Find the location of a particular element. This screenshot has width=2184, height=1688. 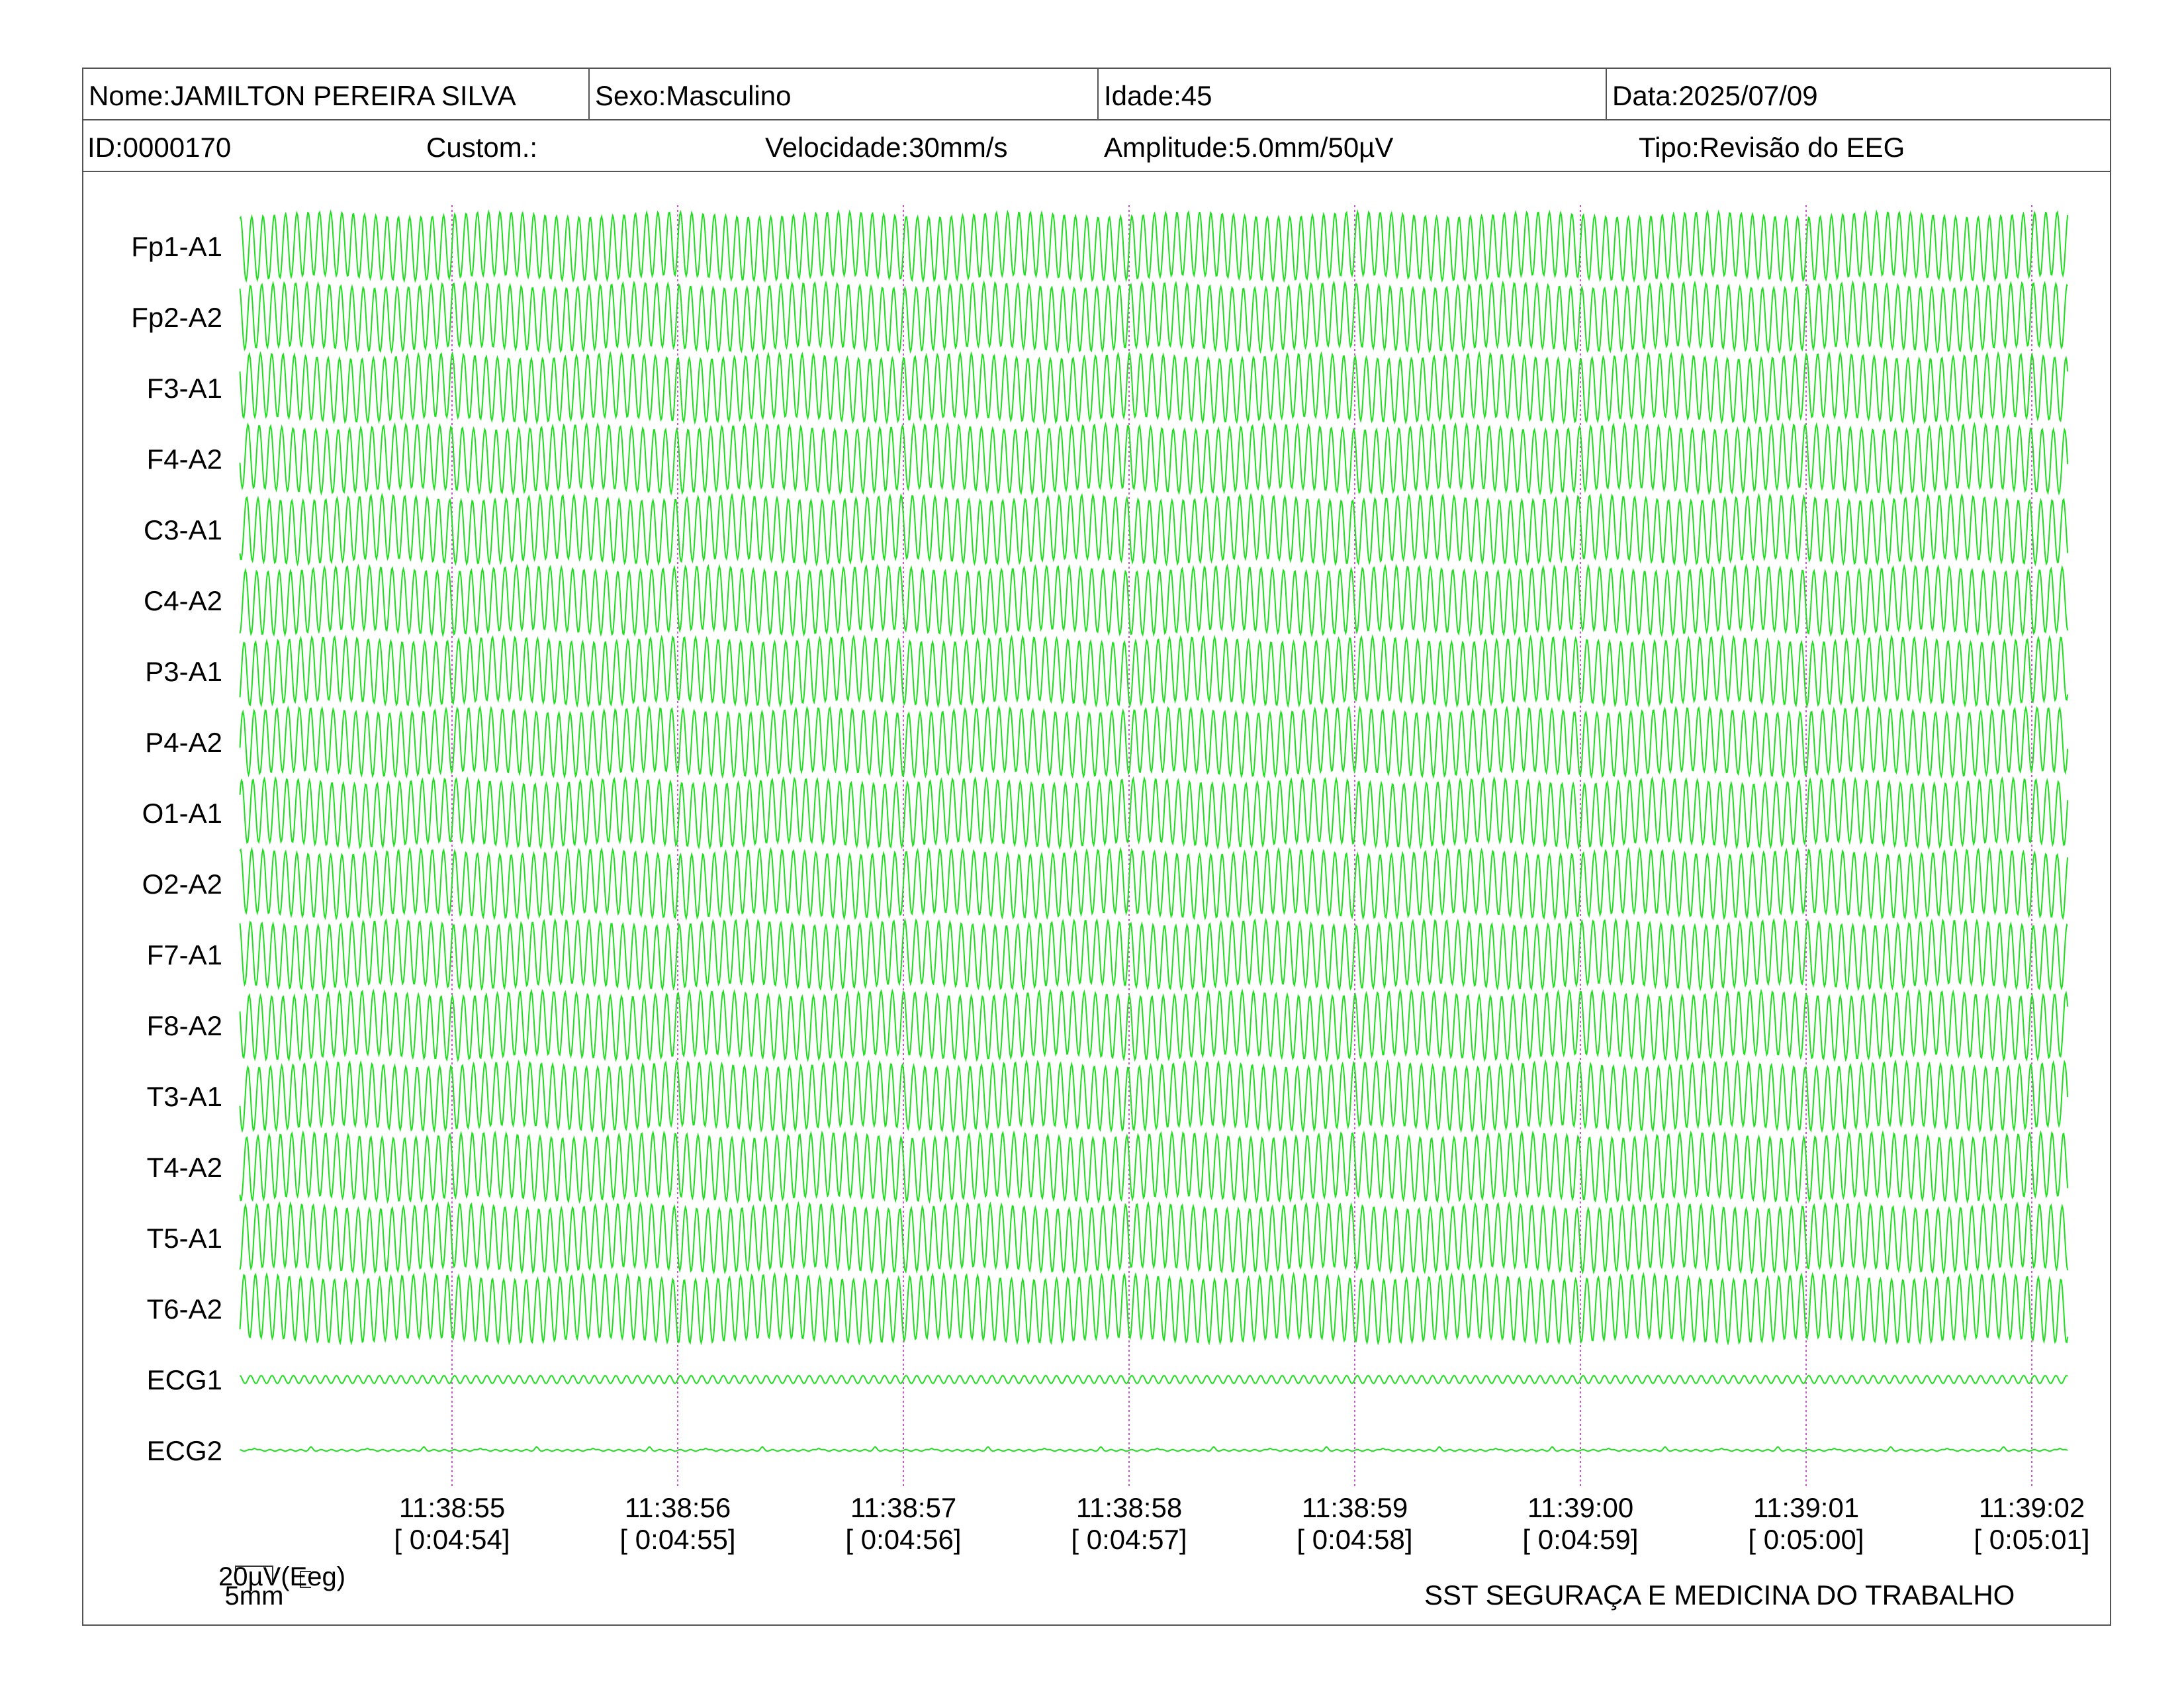

trace-c4-a2 is located at coordinates (1154, 600).